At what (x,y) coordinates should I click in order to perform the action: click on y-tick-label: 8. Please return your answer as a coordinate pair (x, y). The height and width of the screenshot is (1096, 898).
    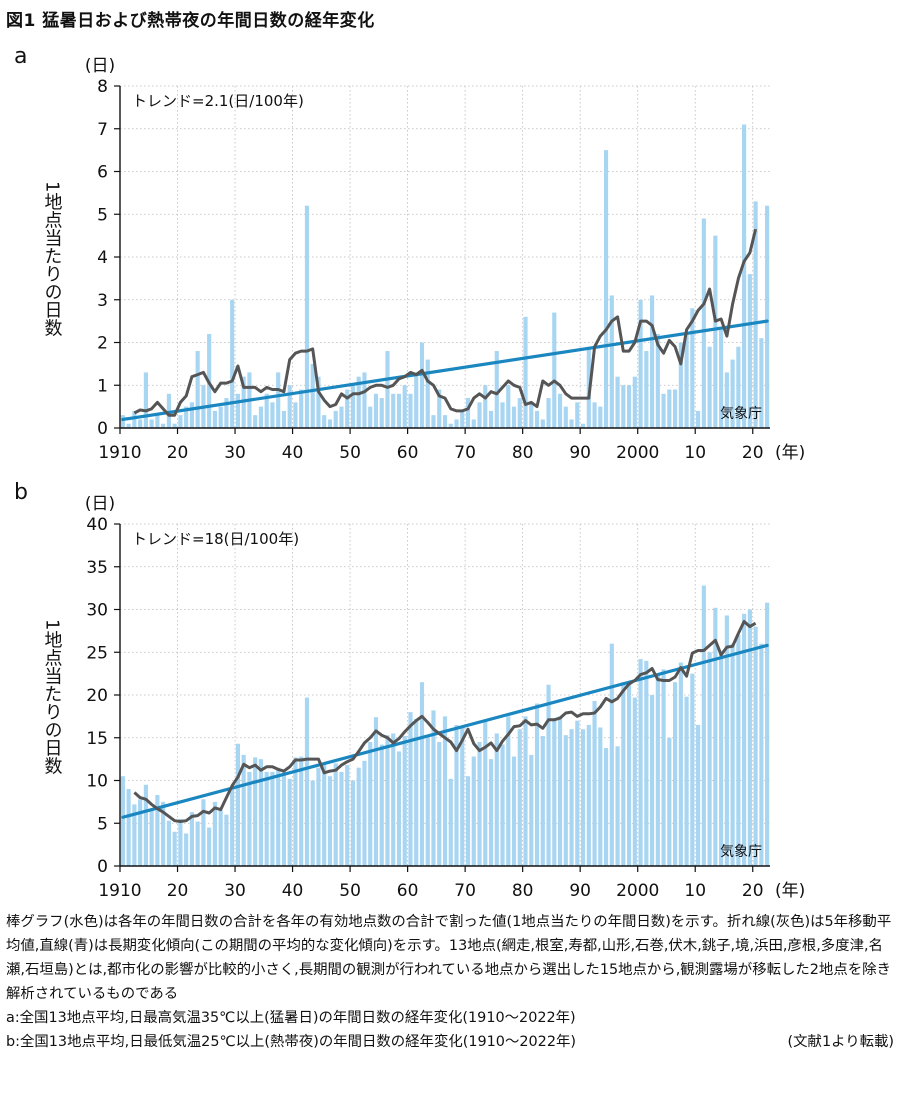
    Looking at the image, I should click on (102, 87).